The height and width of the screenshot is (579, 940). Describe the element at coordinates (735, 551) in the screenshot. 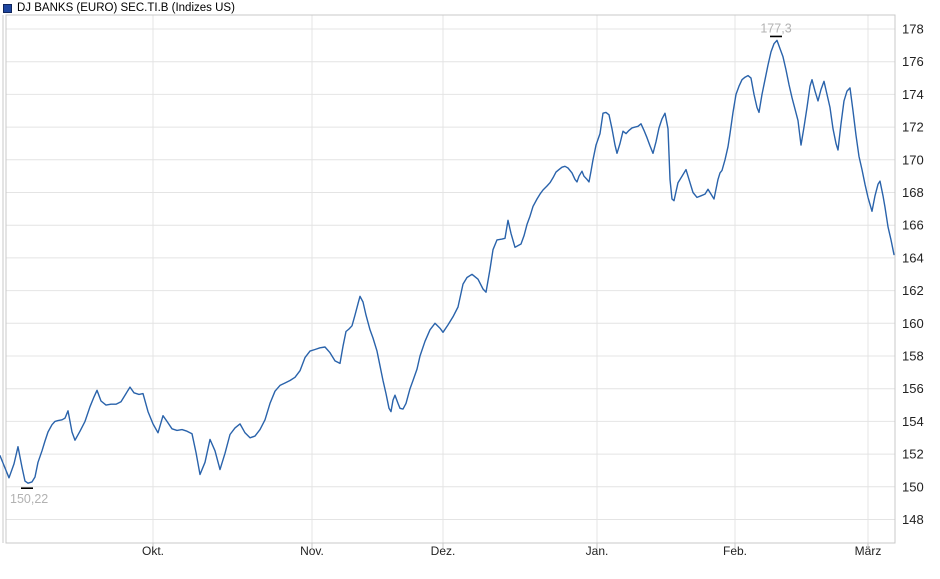

I see `x-axis-tick-label: Feb.` at that location.